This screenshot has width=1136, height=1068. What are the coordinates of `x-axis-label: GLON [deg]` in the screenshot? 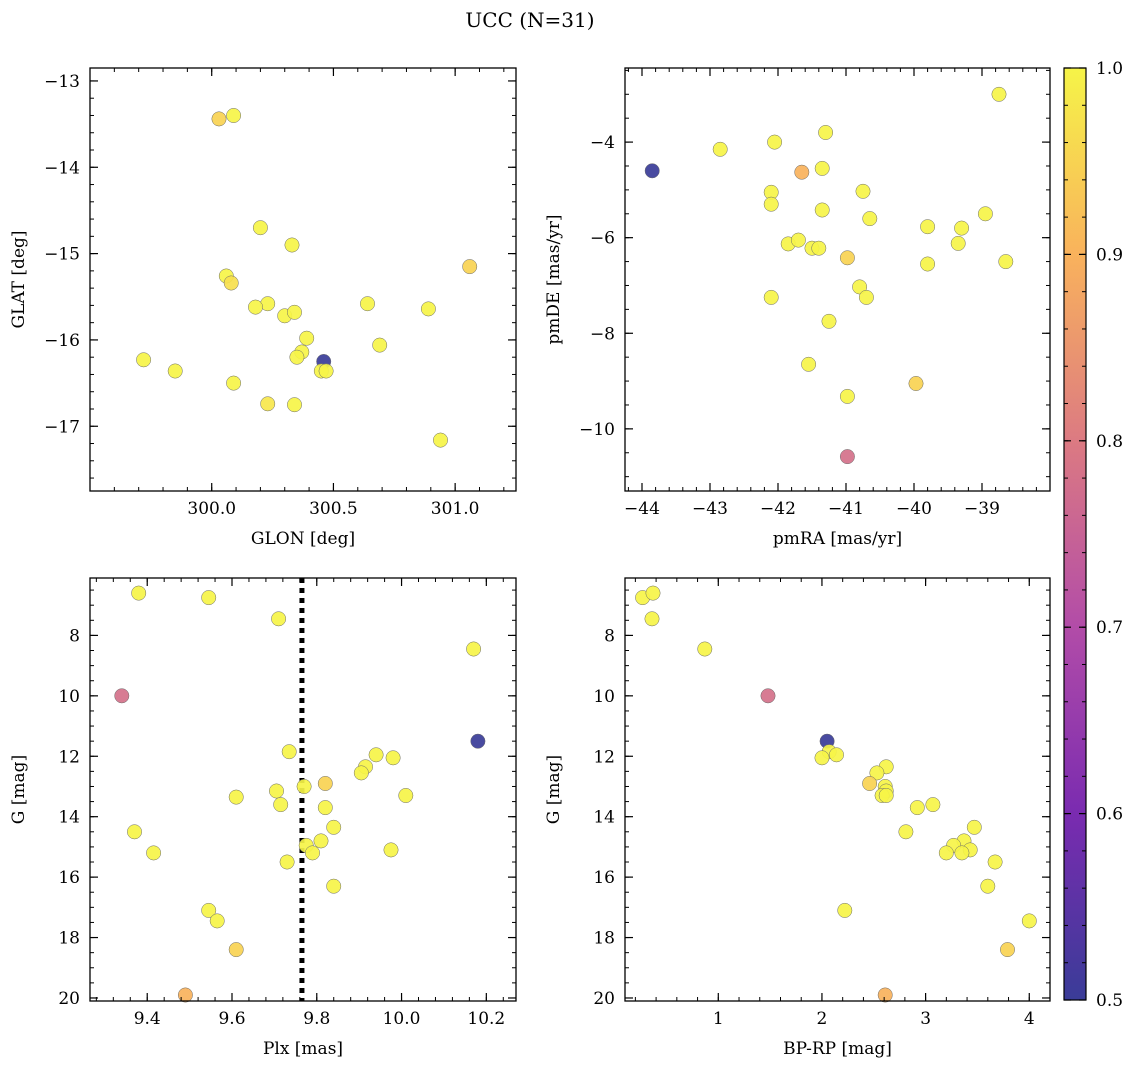 It's located at (303, 539).